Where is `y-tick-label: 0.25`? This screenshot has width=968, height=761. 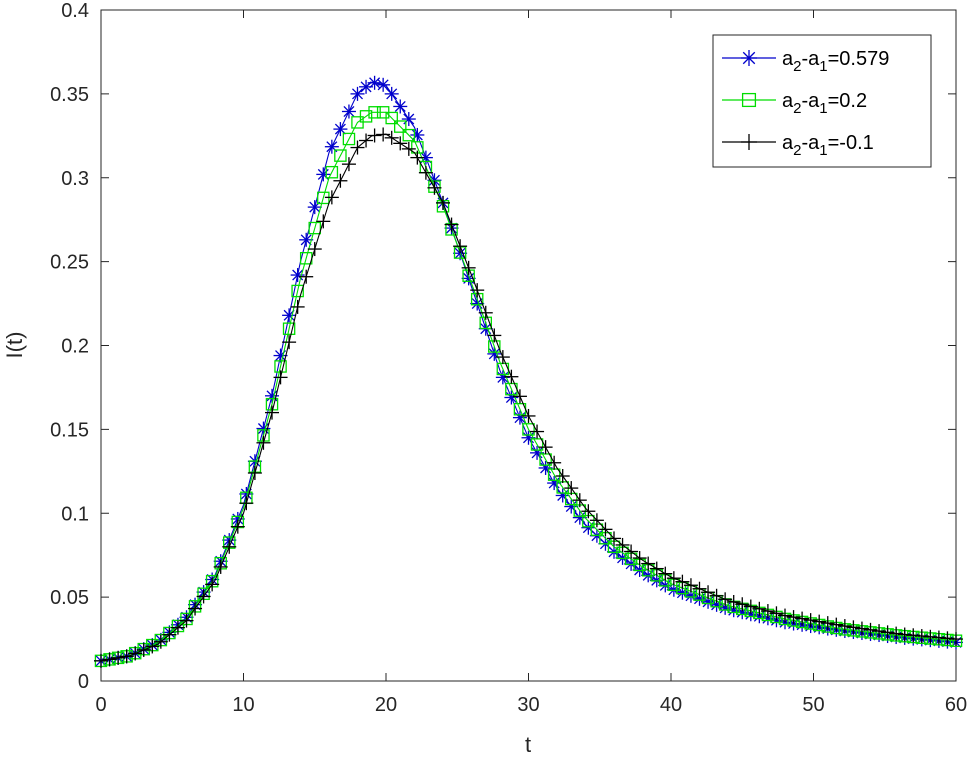 y-tick-label: 0.25 is located at coordinates (69, 263).